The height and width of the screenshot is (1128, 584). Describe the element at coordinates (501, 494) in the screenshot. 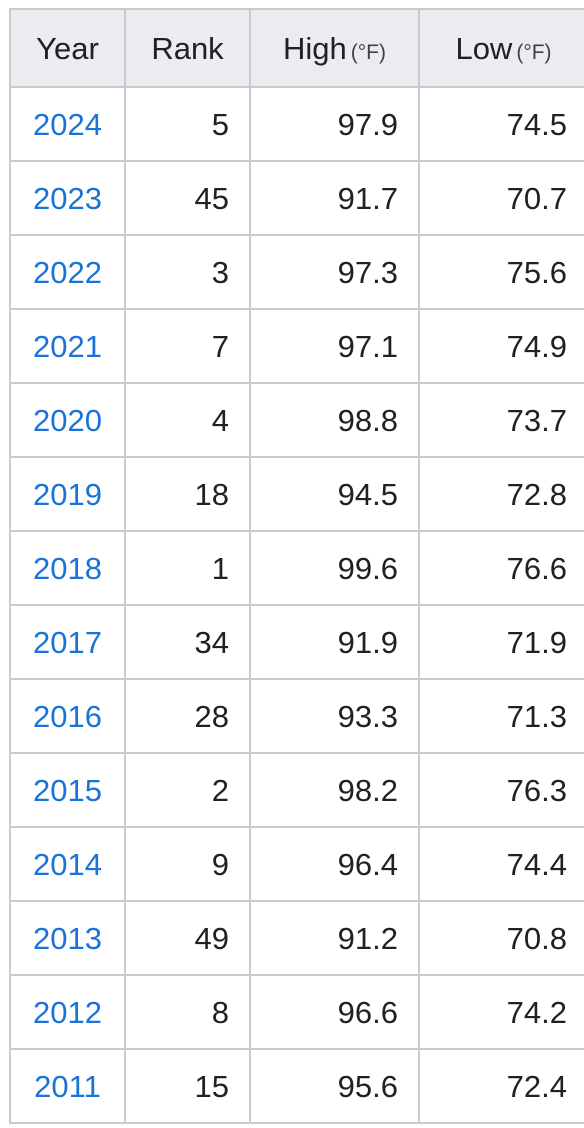

I see `low-cell: 72.8` at that location.